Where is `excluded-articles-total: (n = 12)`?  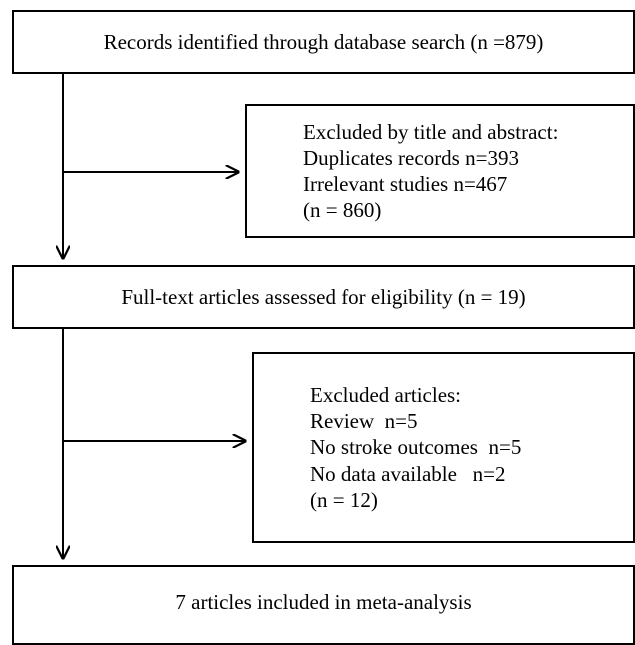
excluded-articles-total: (n = 12) is located at coordinates (344, 499).